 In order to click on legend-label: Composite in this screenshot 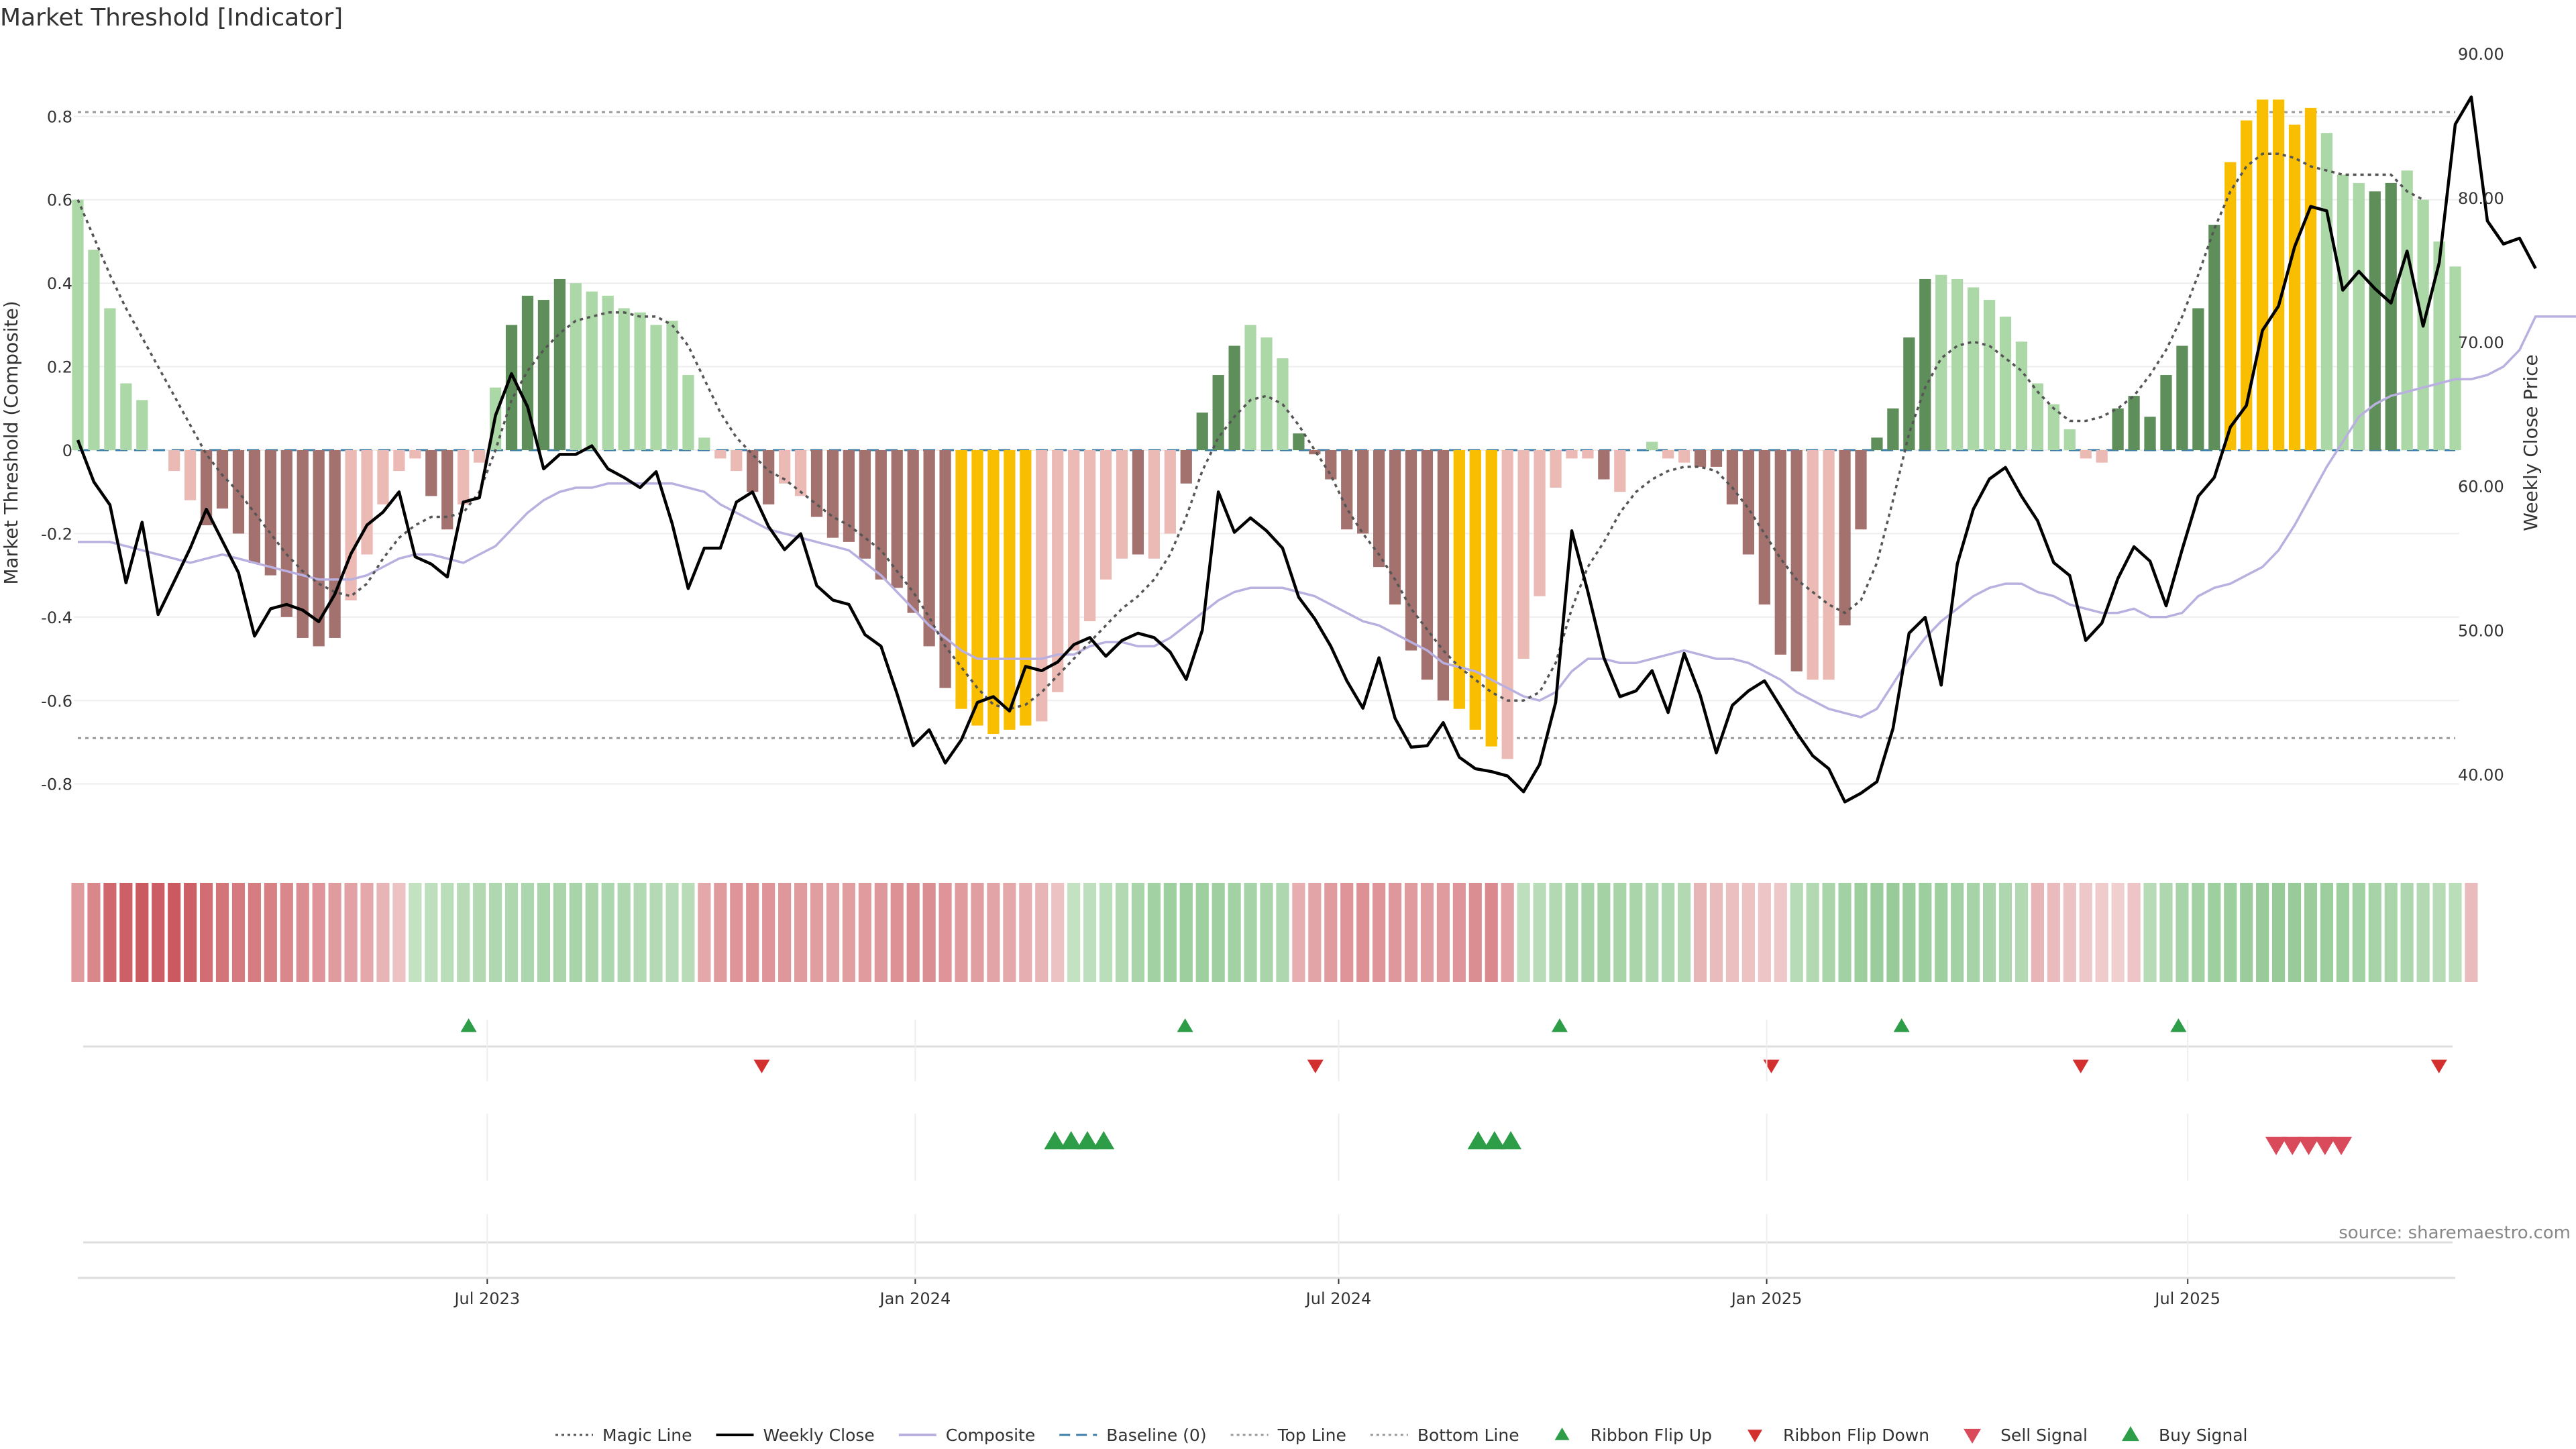, I will do `click(990, 1435)`.